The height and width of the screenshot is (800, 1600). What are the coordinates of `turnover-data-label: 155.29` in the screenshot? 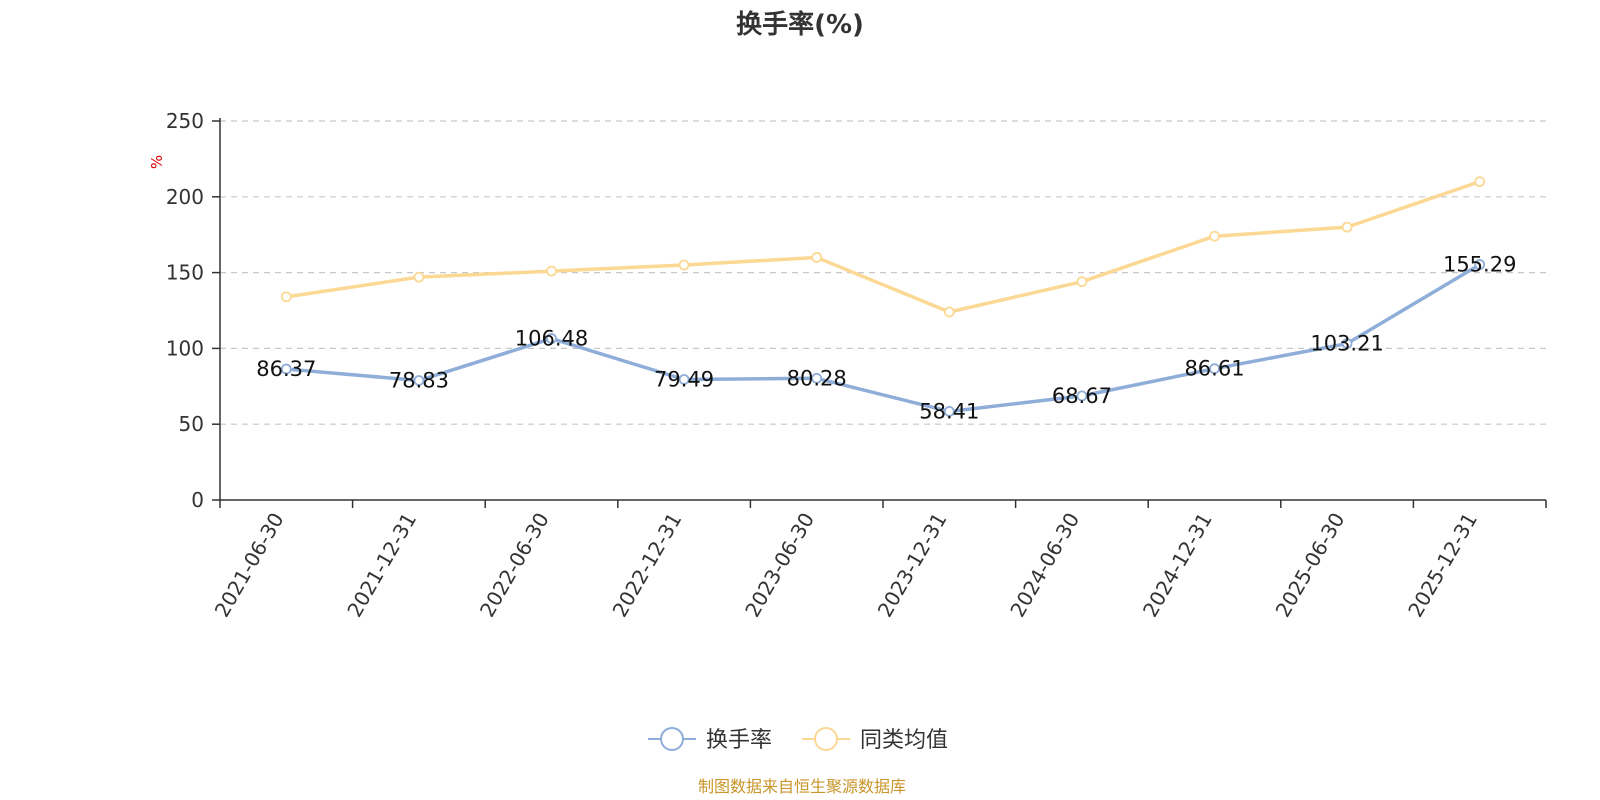 It's located at (1479, 265).